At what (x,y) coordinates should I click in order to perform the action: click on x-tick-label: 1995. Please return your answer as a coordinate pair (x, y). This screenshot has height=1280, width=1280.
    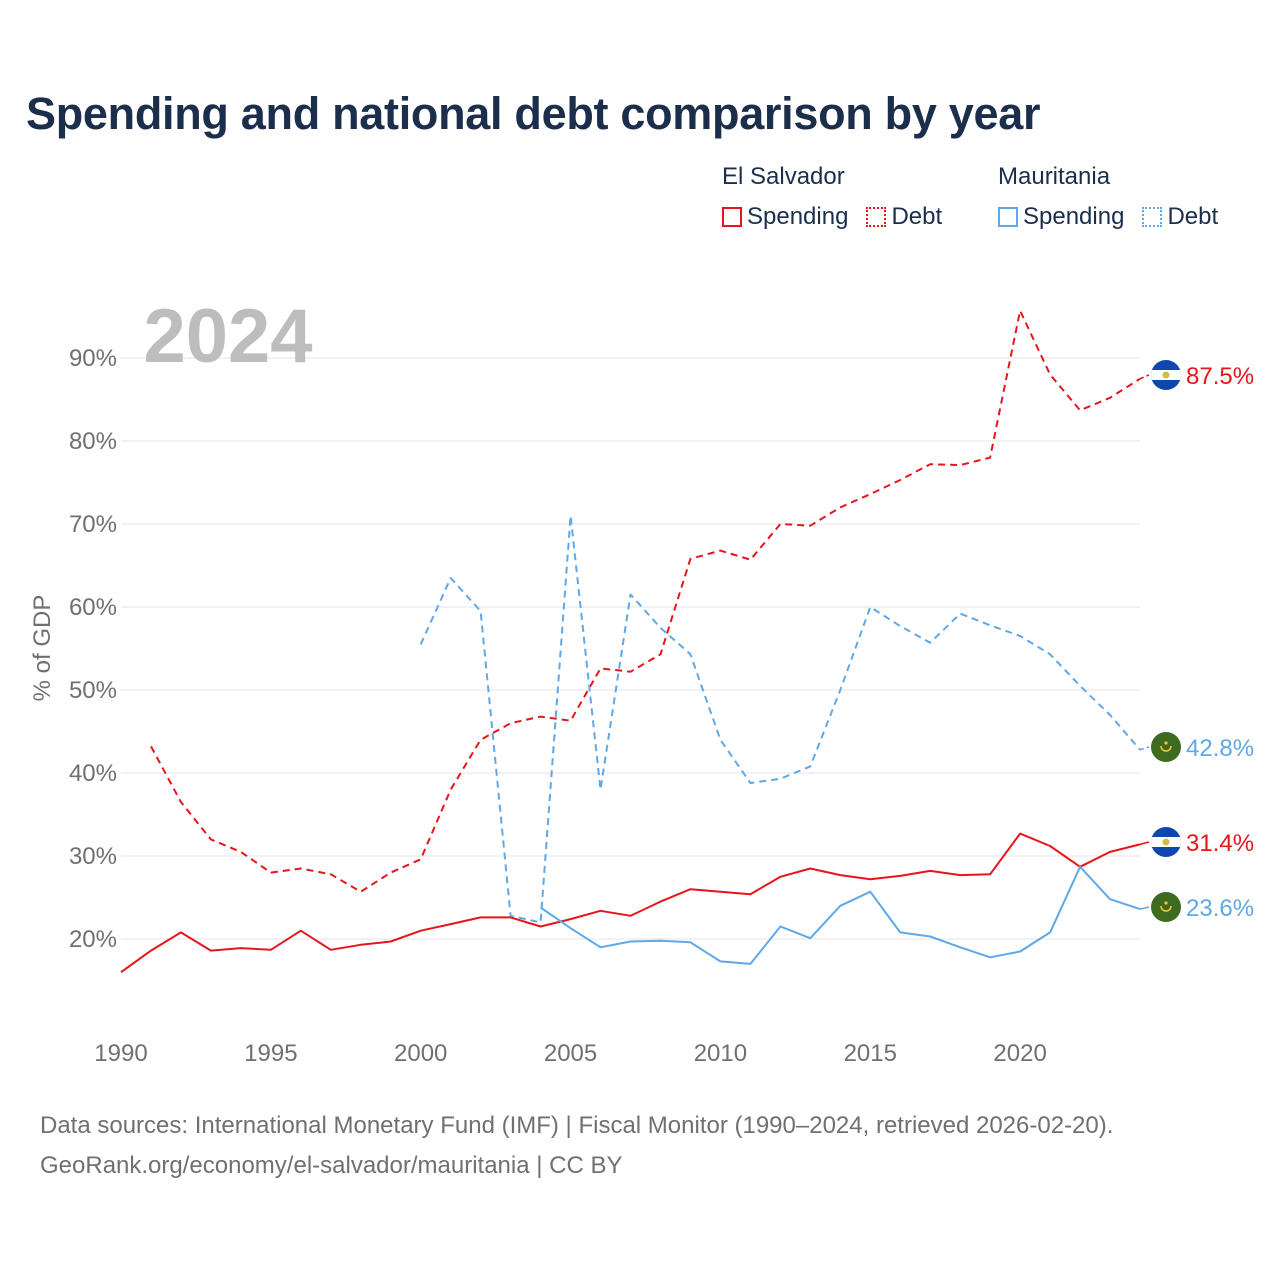
    Looking at the image, I should click on (270, 1053).